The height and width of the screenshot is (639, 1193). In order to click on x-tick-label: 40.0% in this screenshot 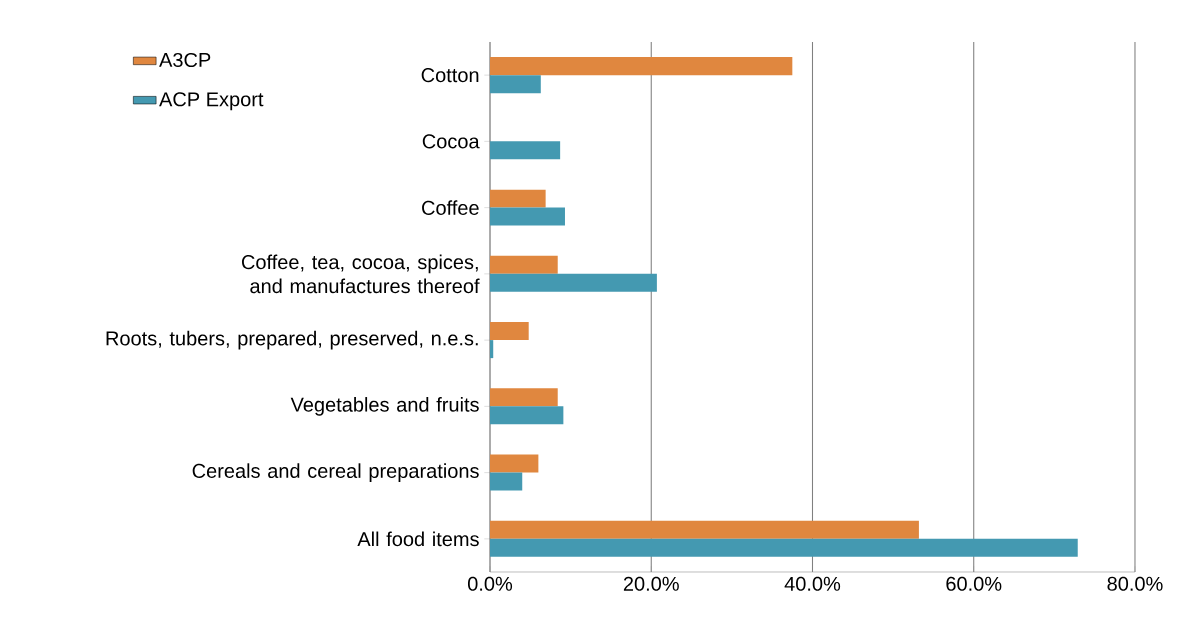, I will do `click(812, 583)`.